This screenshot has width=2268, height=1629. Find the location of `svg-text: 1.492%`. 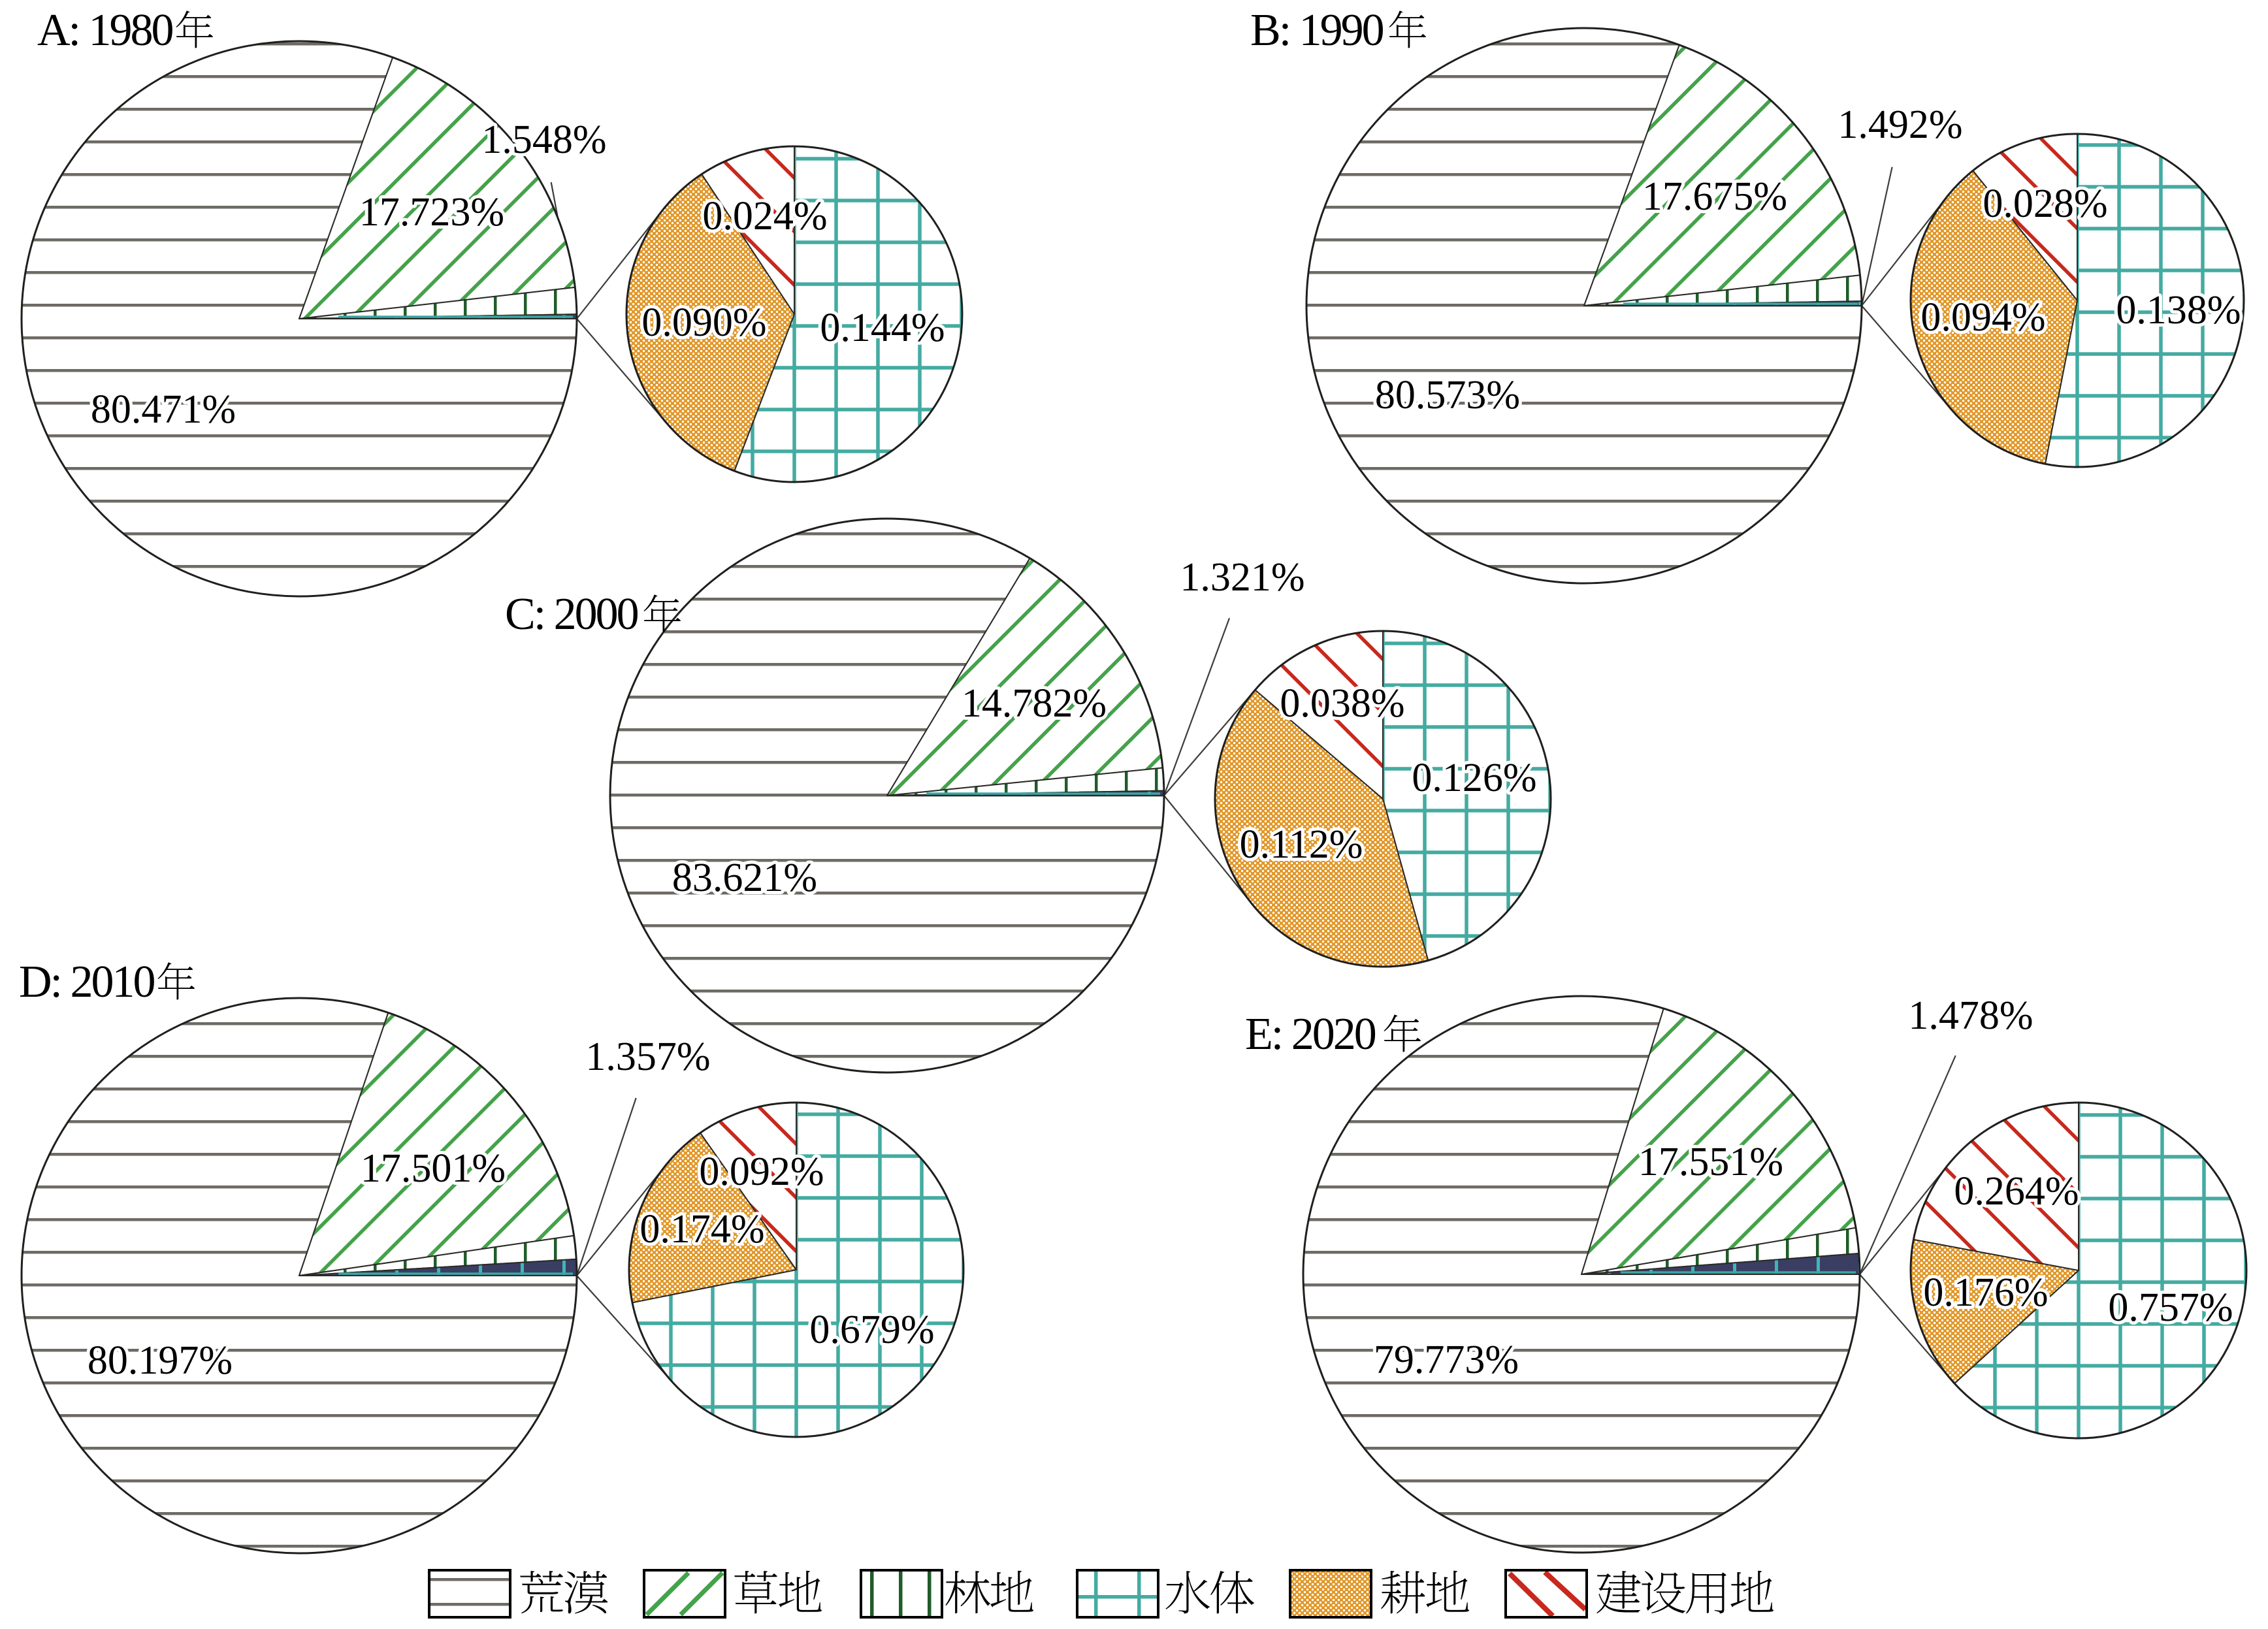

svg-text: 1.492% is located at coordinates (1900, 125).